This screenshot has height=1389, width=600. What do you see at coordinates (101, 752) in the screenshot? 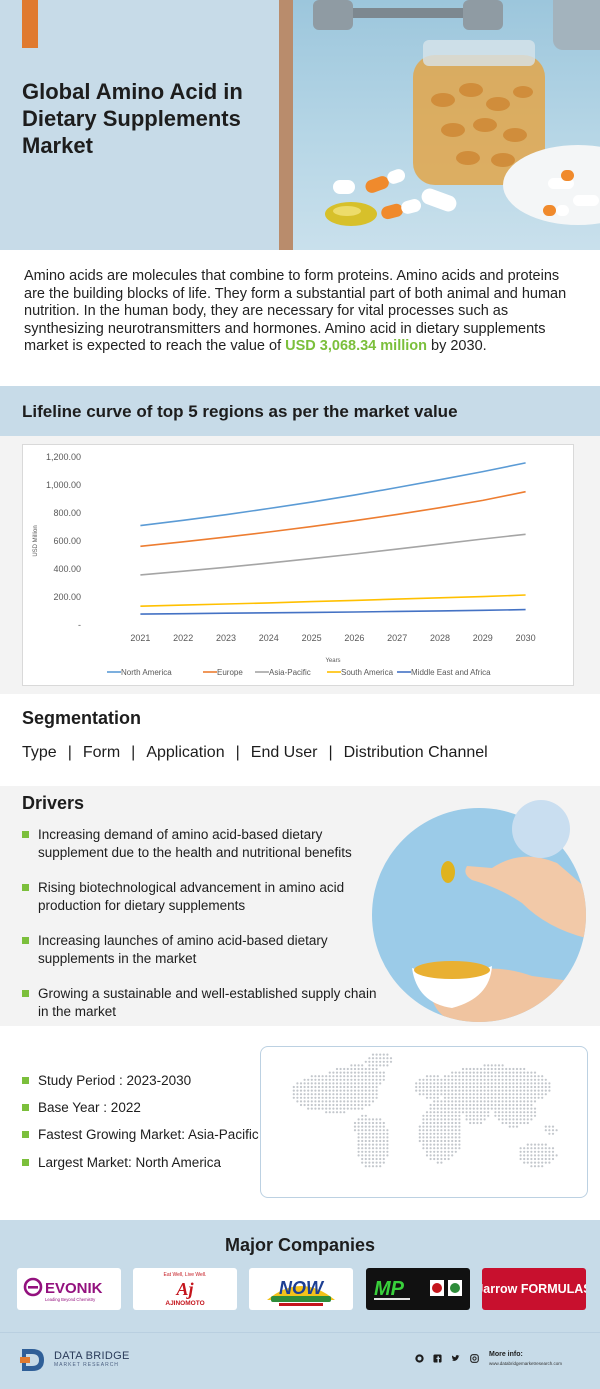
I see `segment-item: Form` at bounding box center [101, 752].